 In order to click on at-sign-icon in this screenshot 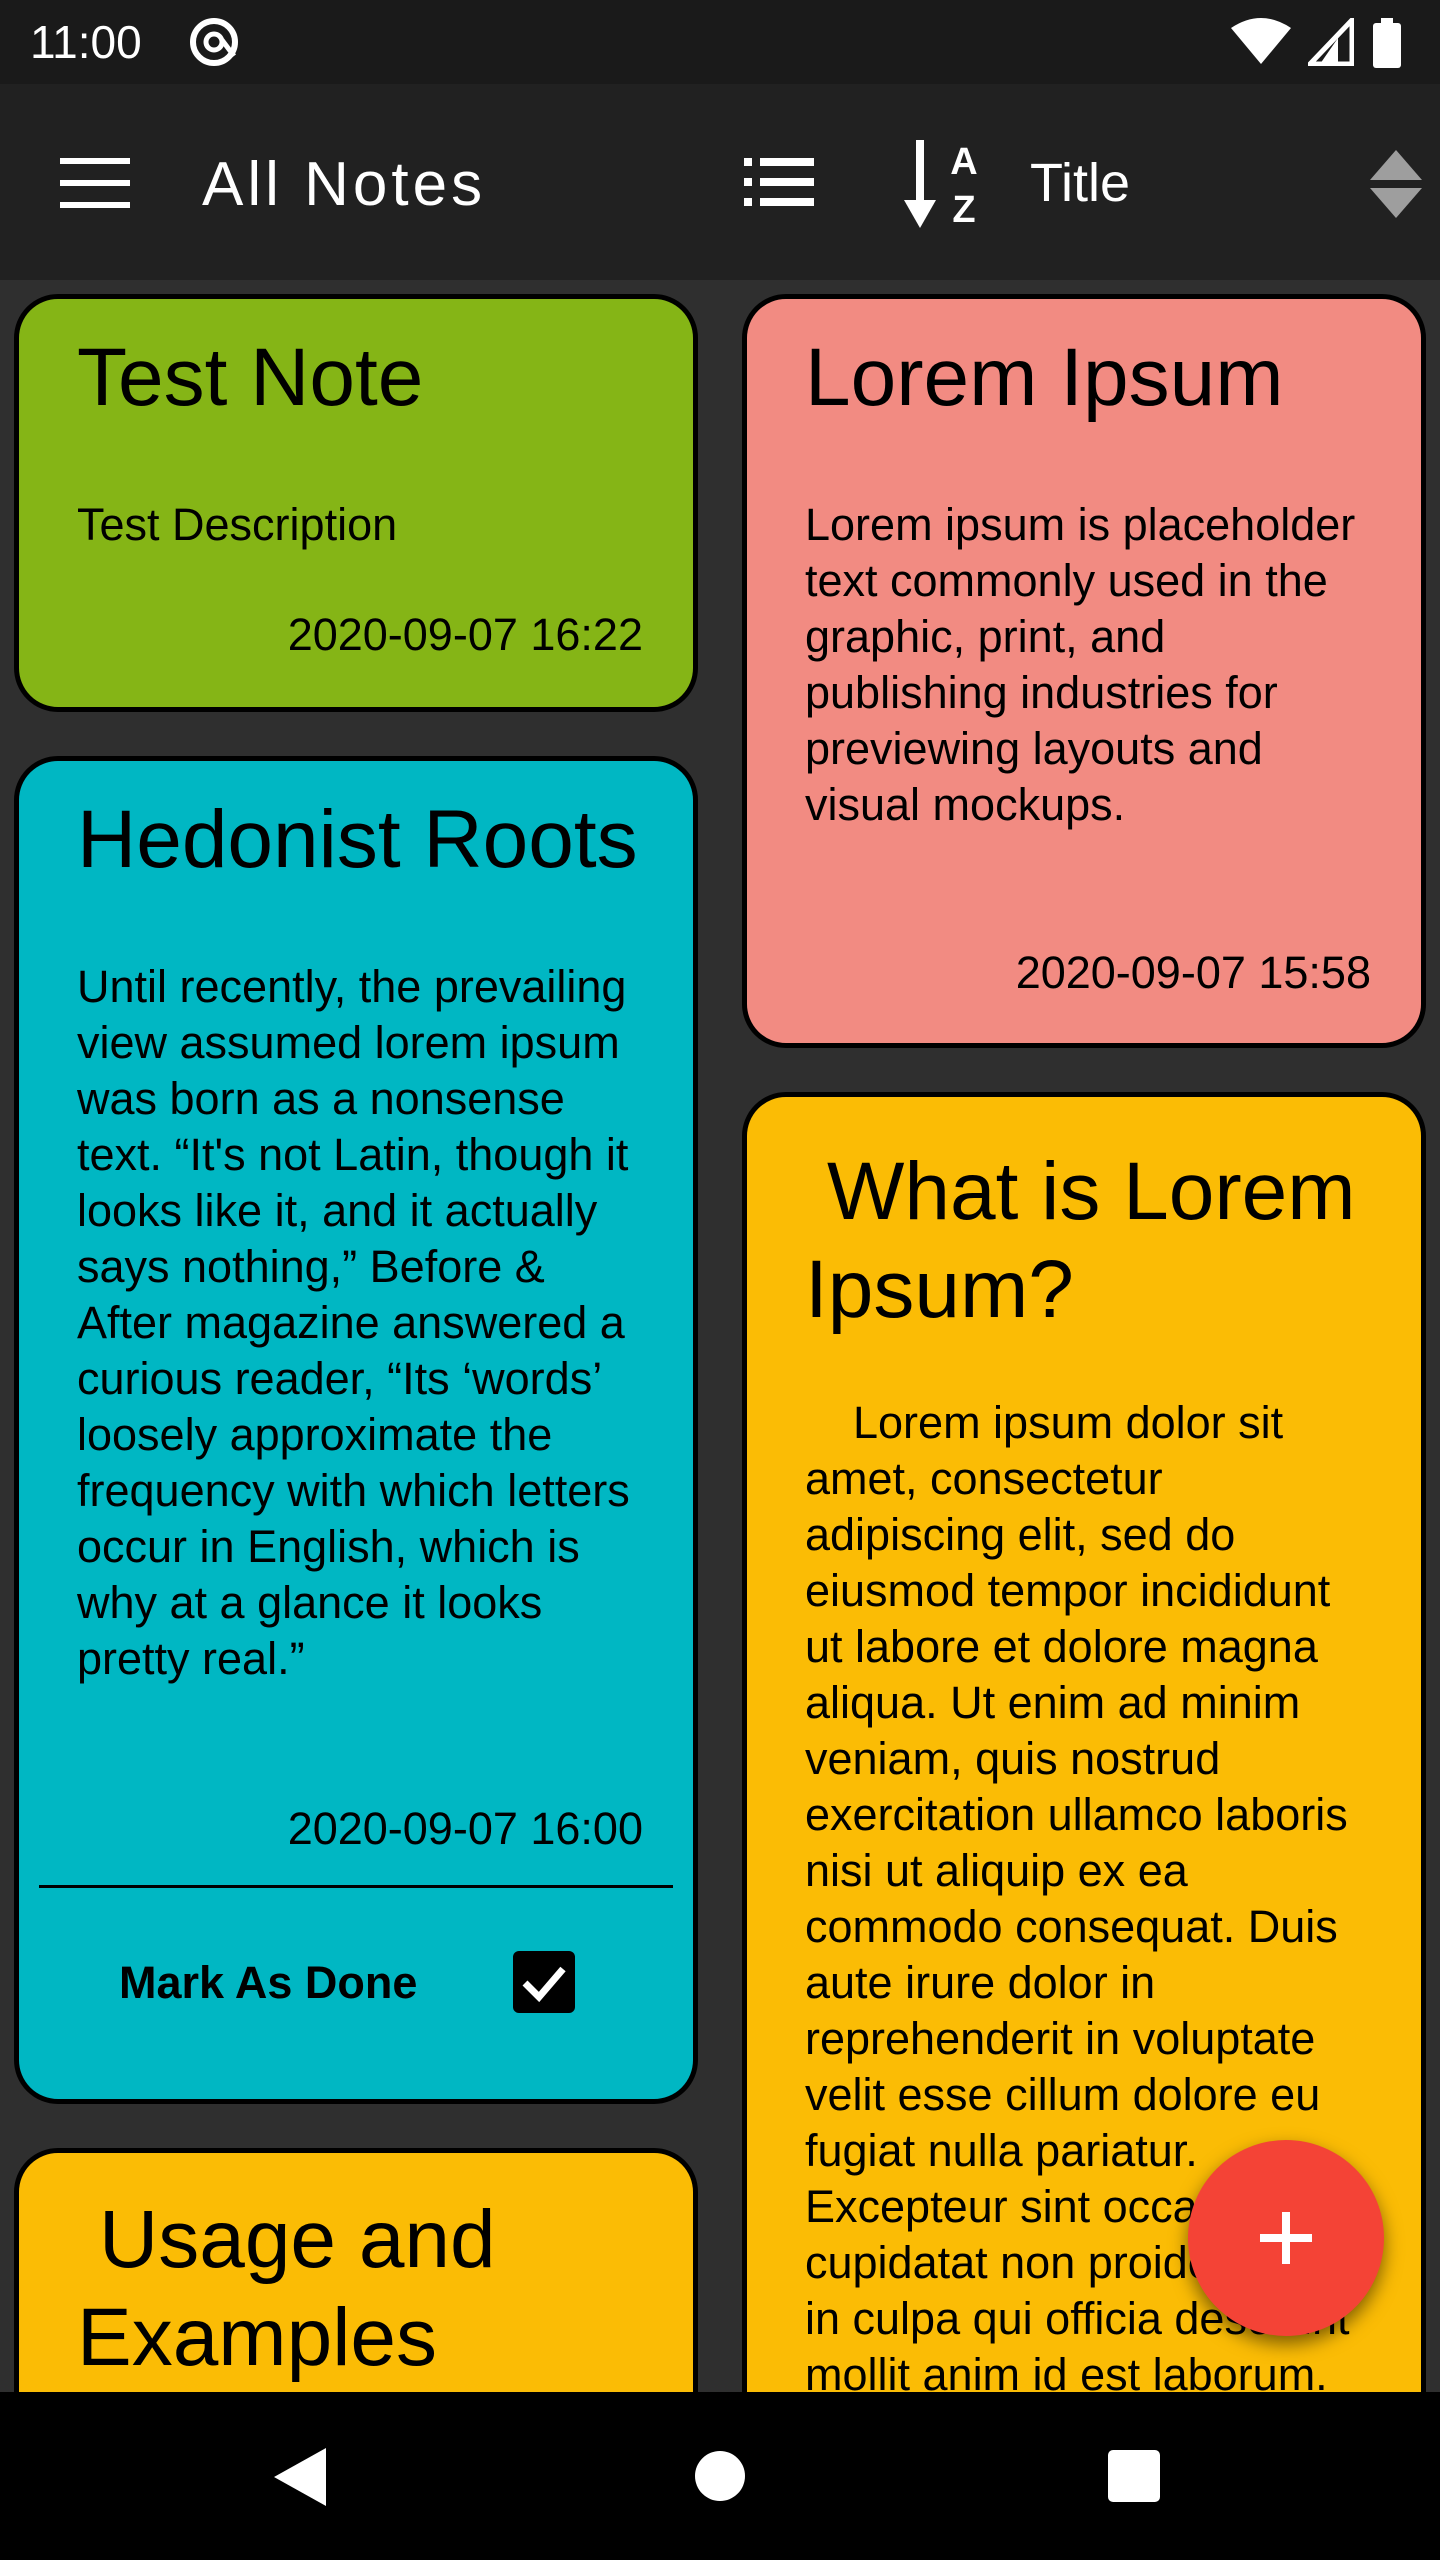, I will do `click(214, 42)`.